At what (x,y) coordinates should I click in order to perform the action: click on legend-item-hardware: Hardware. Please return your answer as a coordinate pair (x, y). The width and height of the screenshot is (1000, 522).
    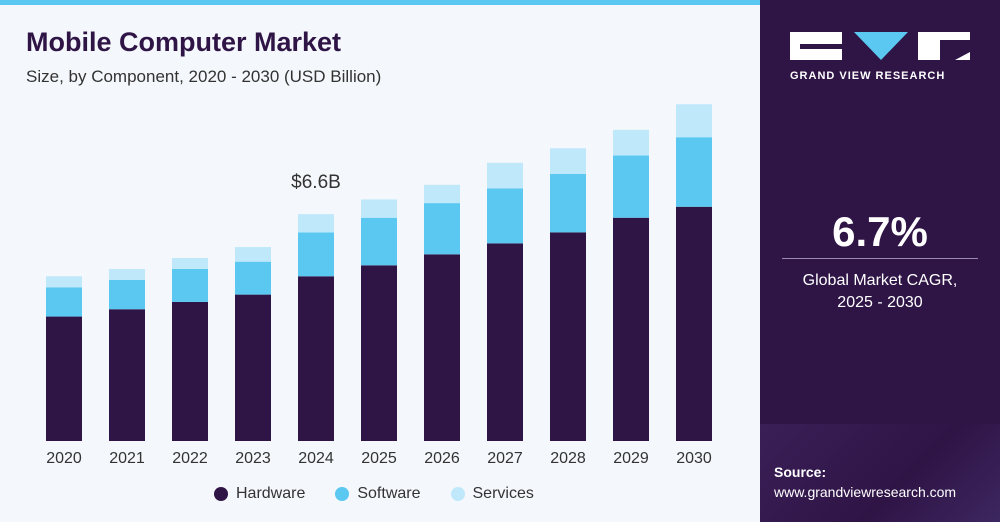
    Looking at the image, I should click on (259, 494).